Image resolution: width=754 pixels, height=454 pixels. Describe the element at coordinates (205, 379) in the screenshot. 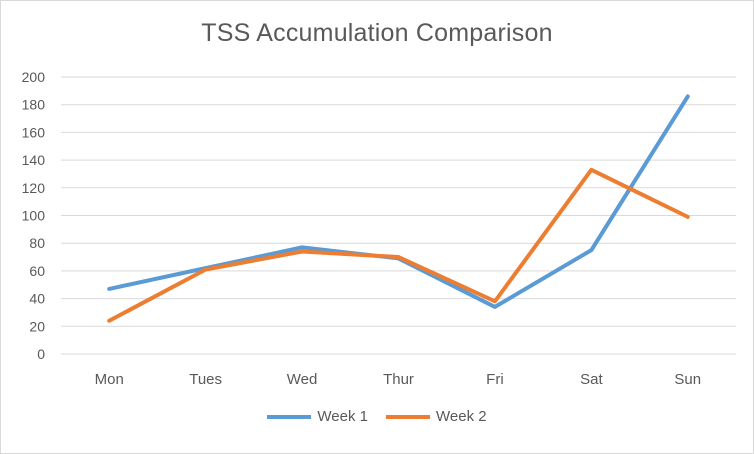

I see `x-tick-label: Tues` at that location.